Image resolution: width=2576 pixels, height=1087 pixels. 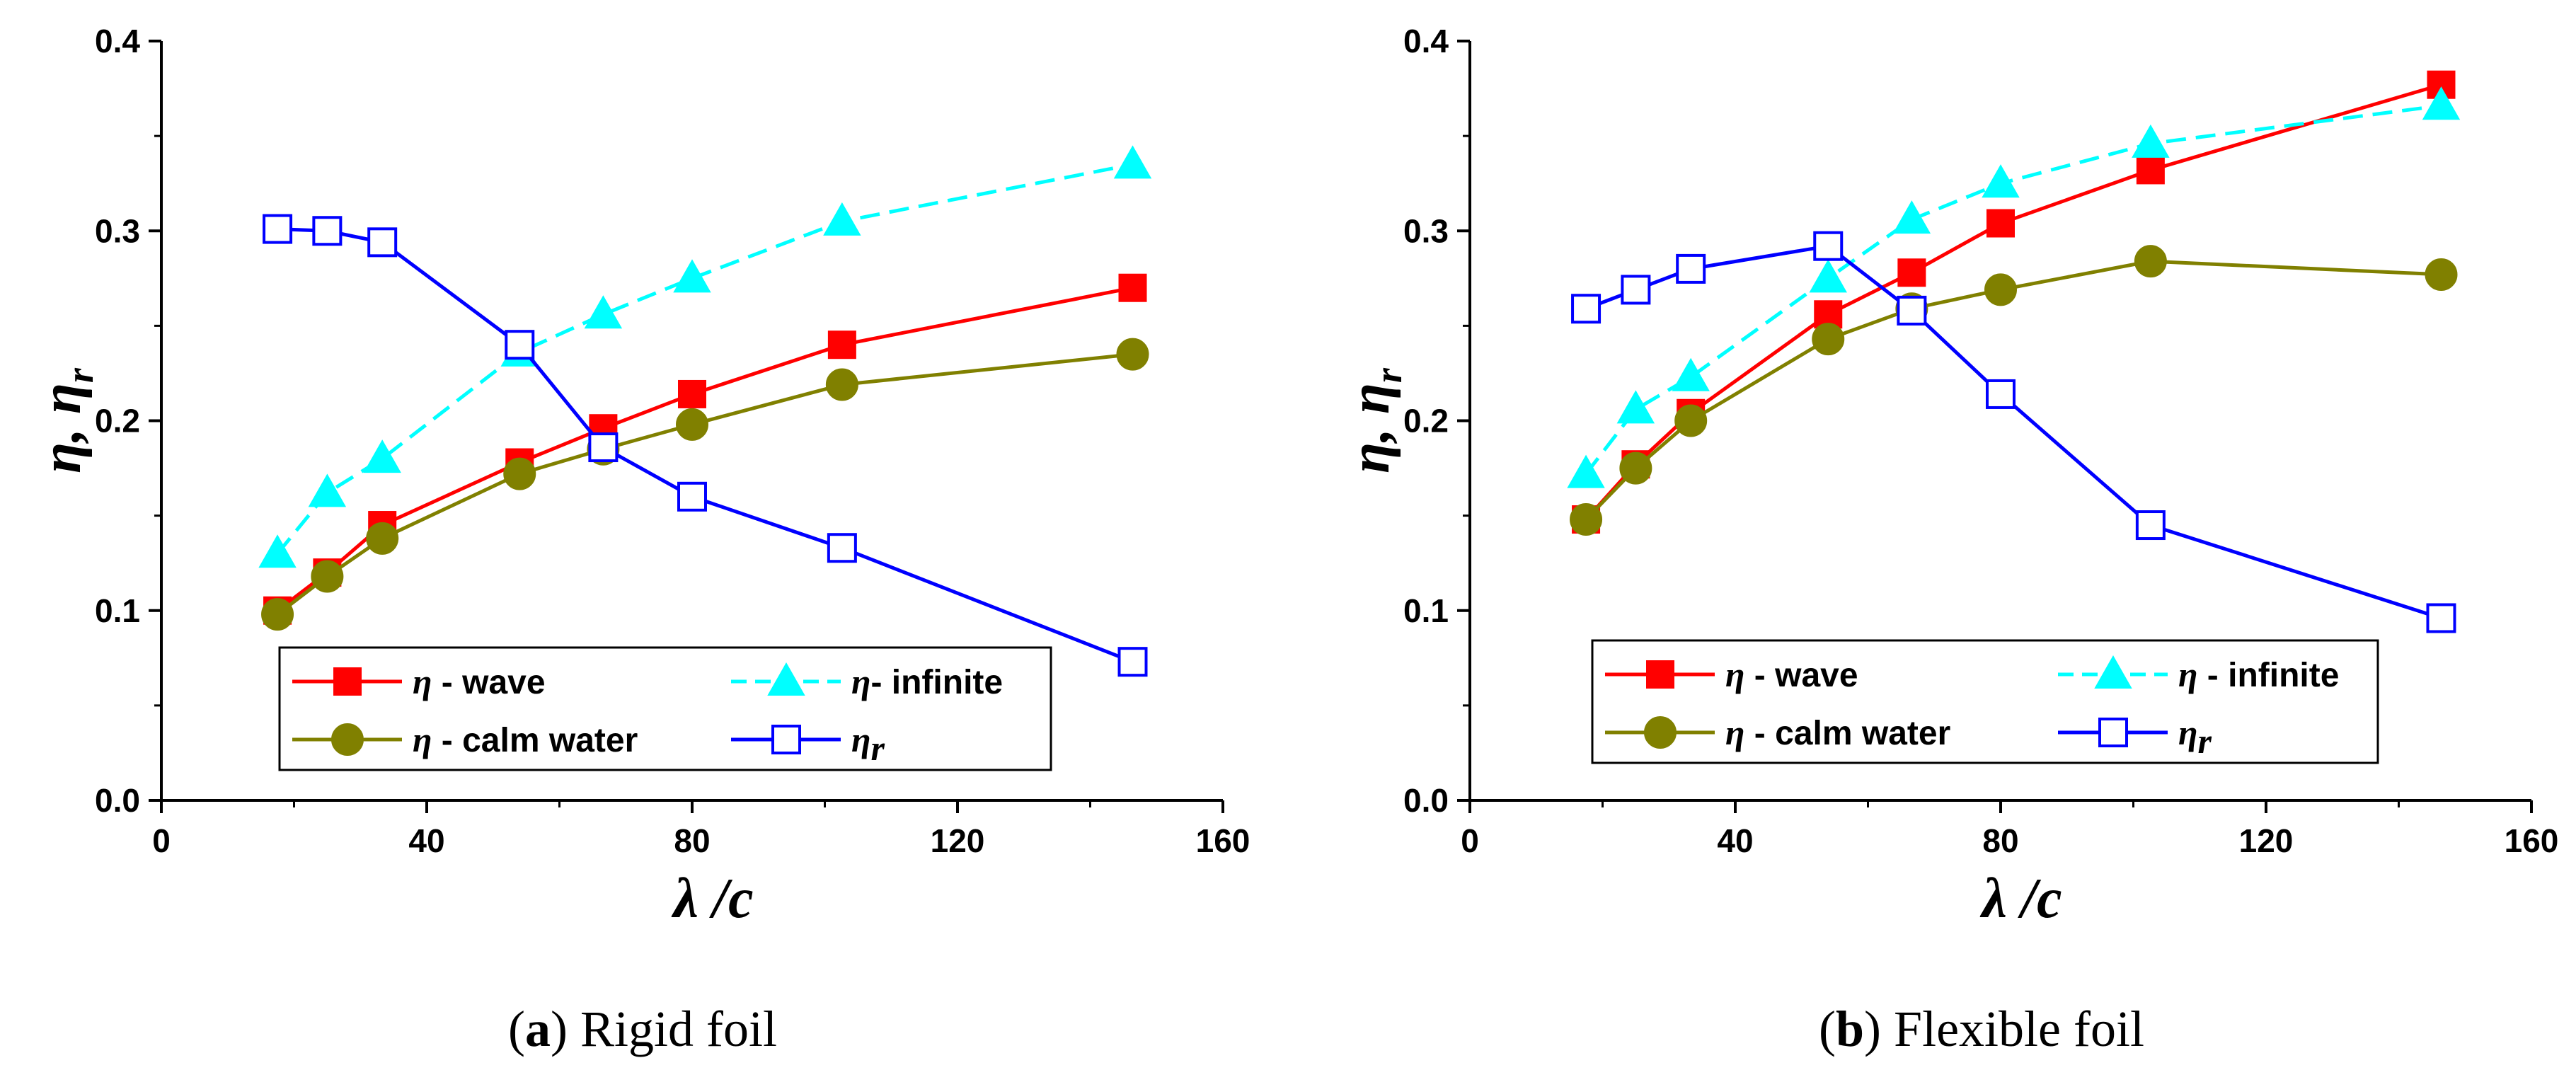 I want to click on y-tick-label: 0.0, so click(x=118, y=800).